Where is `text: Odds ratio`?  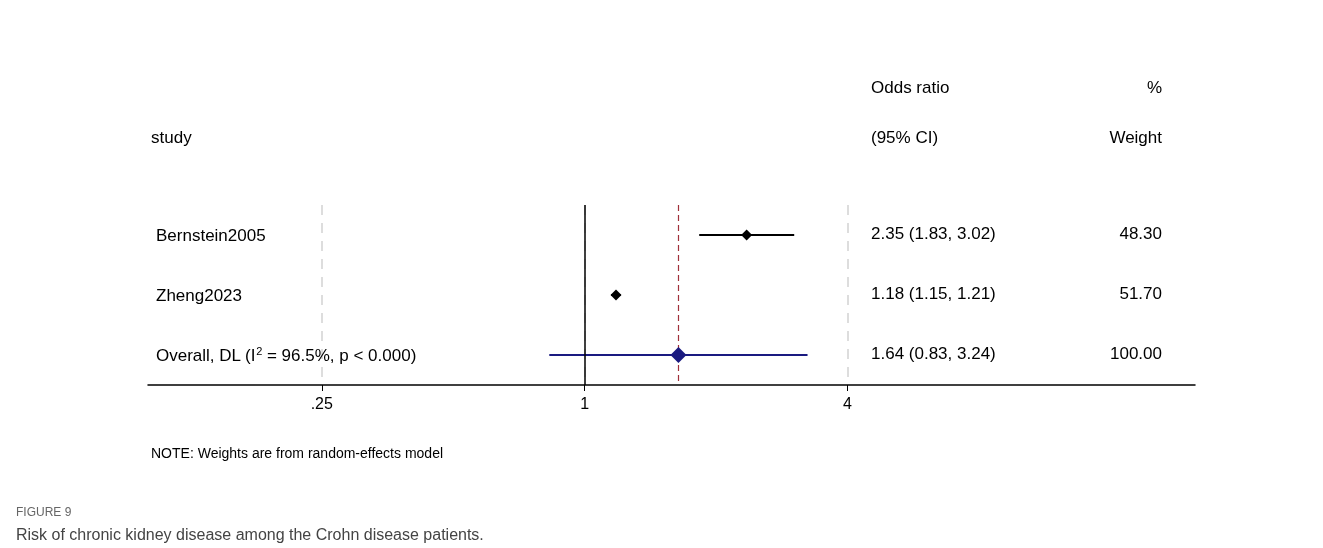 text: Odds ratio is located at coordinates (910, 87).